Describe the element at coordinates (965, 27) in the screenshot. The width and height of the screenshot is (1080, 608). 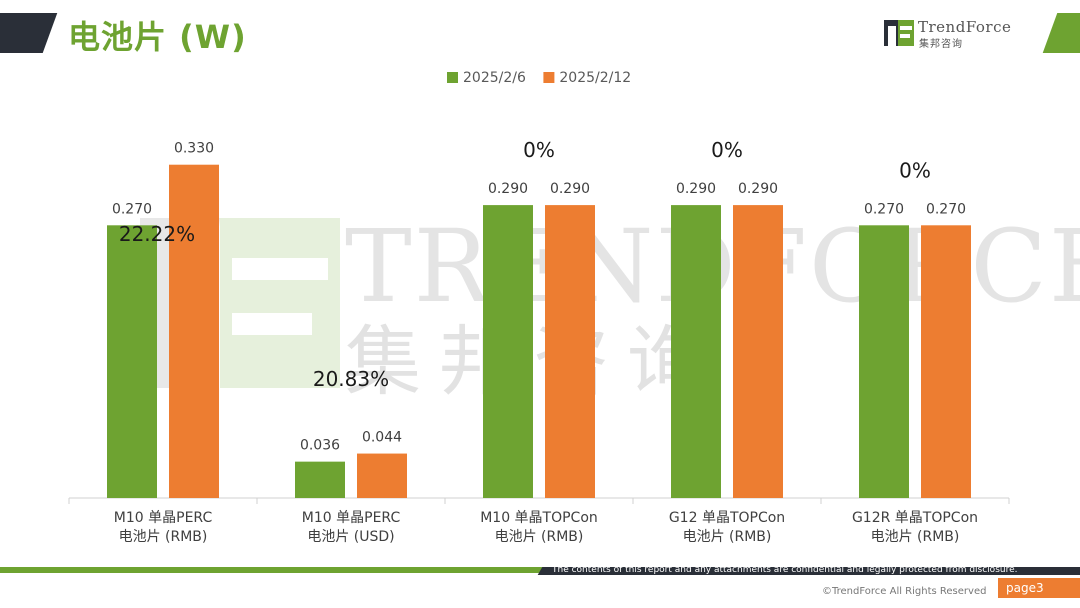
I see `logo-name: TrendForce` at that location.